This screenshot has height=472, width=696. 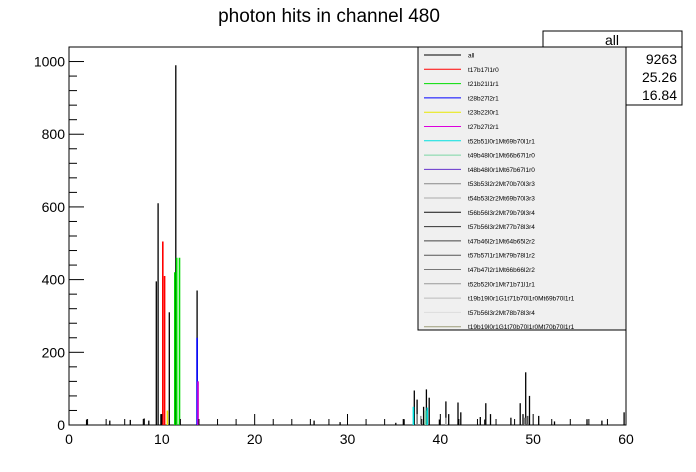 I want to click on x-tick-label-60: 60, so click(x=626, y=439).